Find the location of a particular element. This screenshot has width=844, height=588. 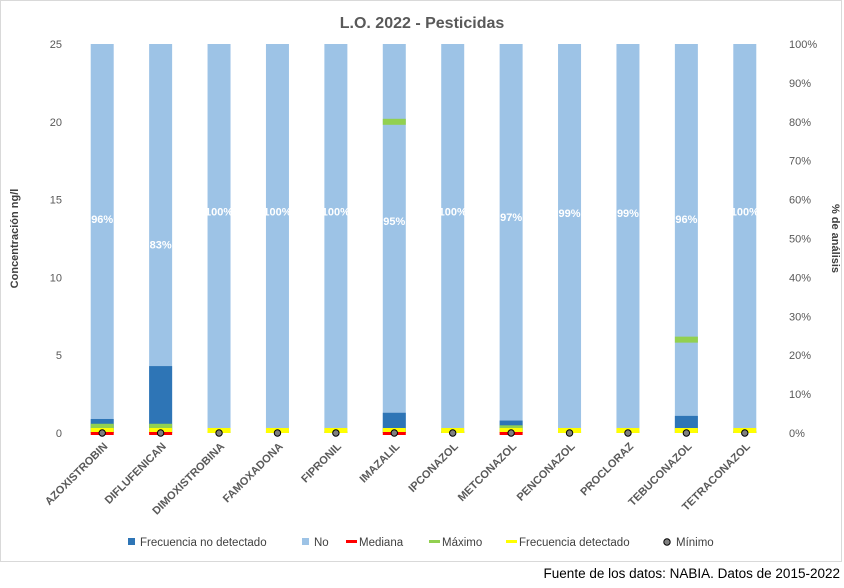

chart-title: L.O. 2022 - Pesticidas is located at coordinates (422, 23).